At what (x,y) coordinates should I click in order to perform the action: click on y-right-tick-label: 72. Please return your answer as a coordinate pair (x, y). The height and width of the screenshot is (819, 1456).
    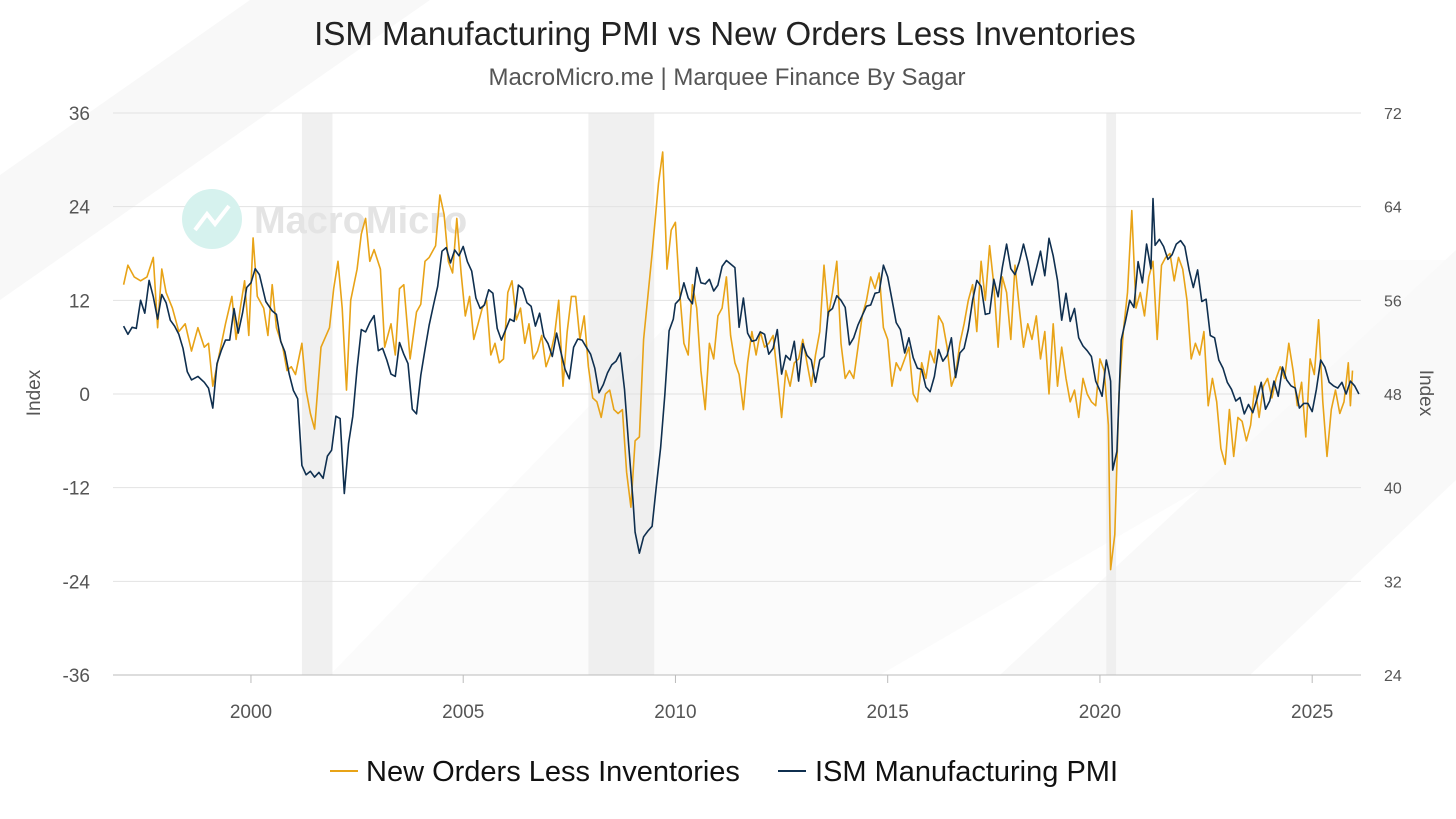
    Looking at the image, I should click on (1393, 114).